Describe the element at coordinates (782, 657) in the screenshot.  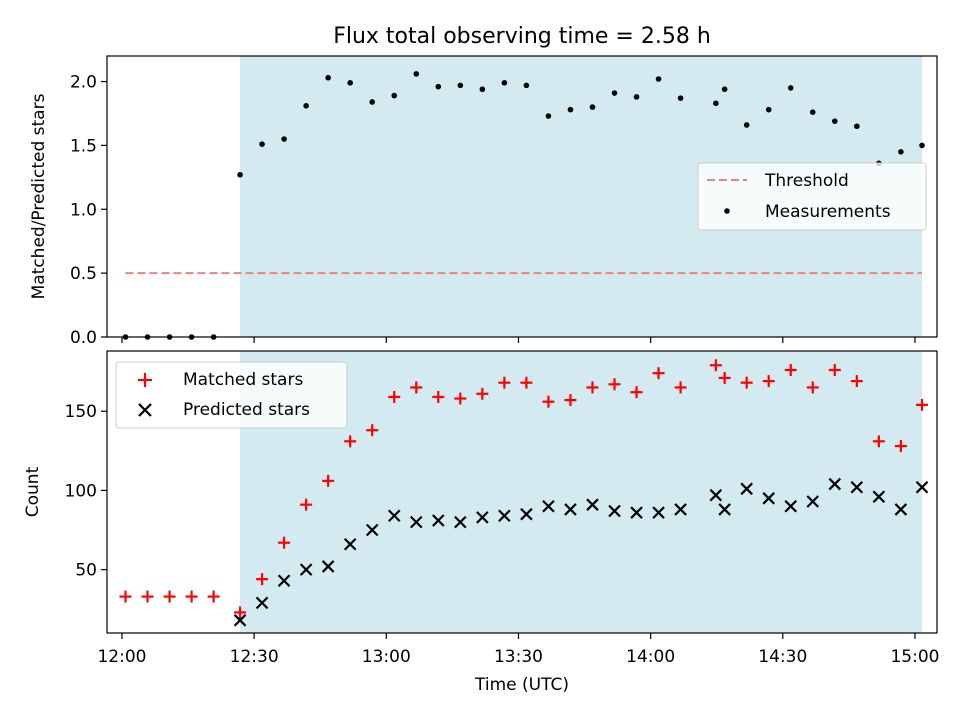
I see `xtick-label: 14:30` at that location.